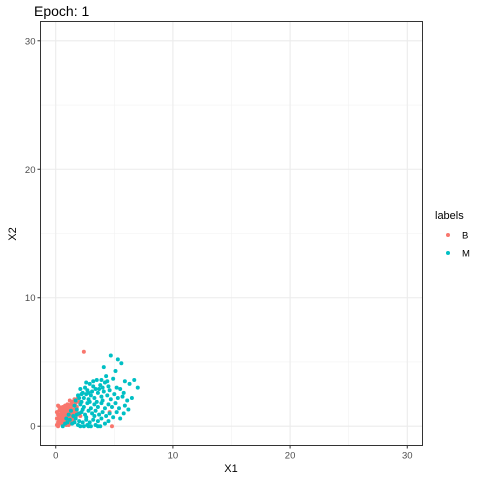  I want to click on data-points, so click(97, 389).